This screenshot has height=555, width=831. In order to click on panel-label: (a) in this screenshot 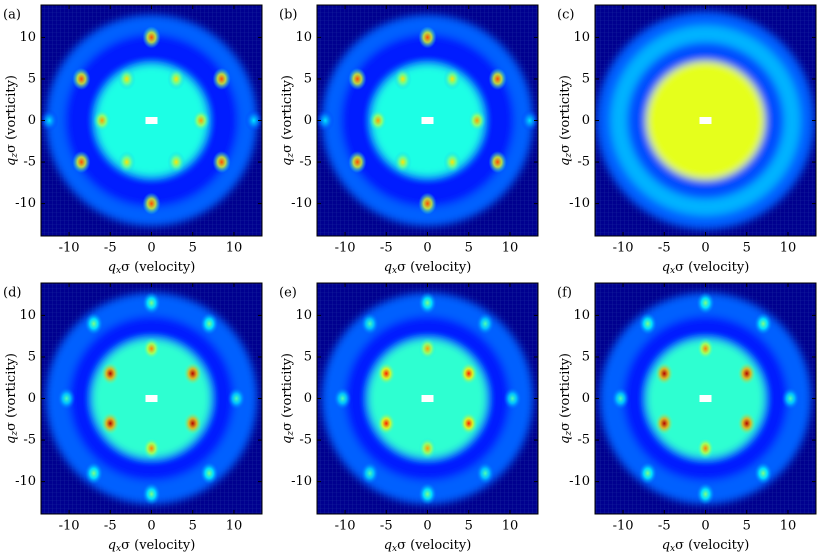, I will do `click(12, 15)`.